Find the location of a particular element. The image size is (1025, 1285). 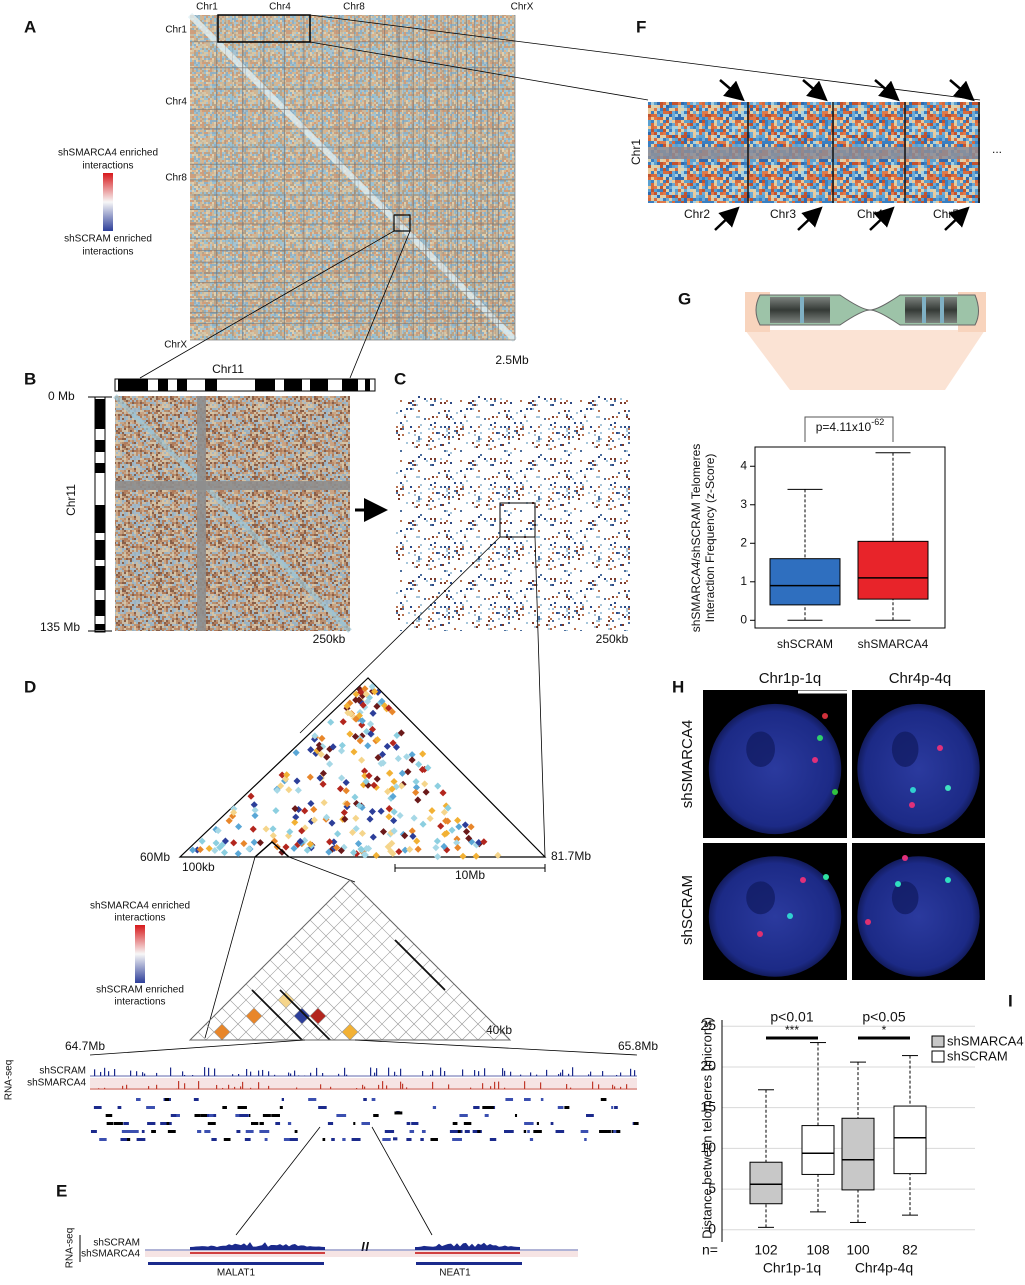

x-tick-label: Chr4p-4q is located at coordinates (884, 1268).